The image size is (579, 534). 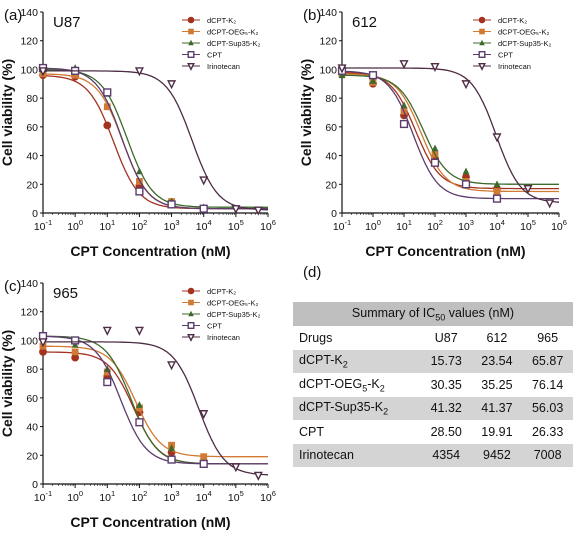 I want to click on ic50-965: 76.14, so click(x=547, y=385).